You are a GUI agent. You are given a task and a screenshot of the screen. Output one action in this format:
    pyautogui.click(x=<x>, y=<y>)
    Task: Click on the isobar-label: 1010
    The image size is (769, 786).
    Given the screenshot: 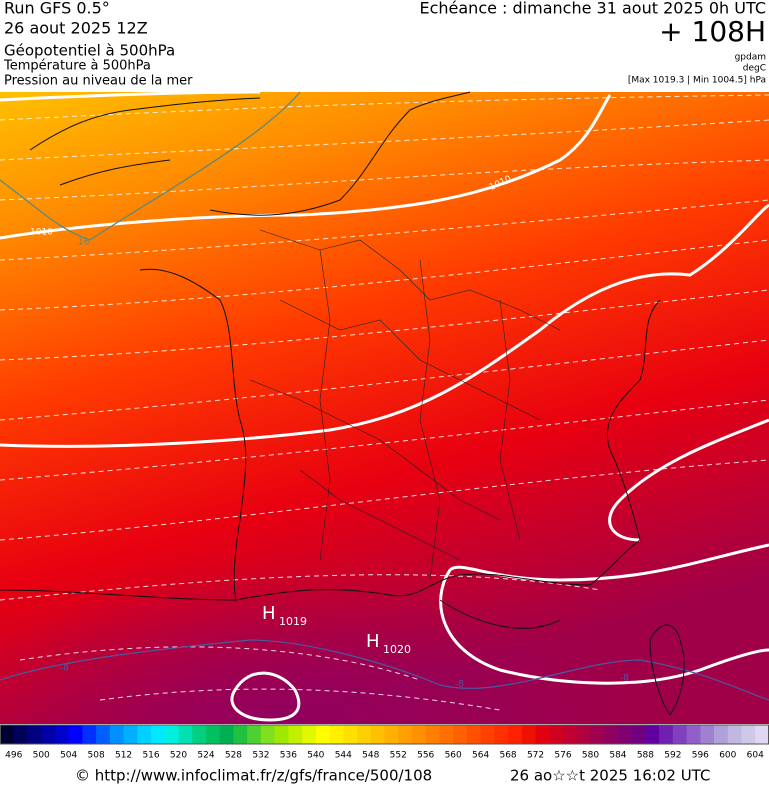 What is the action you would take?
    pyautogui.click(x=41, y=233)
    